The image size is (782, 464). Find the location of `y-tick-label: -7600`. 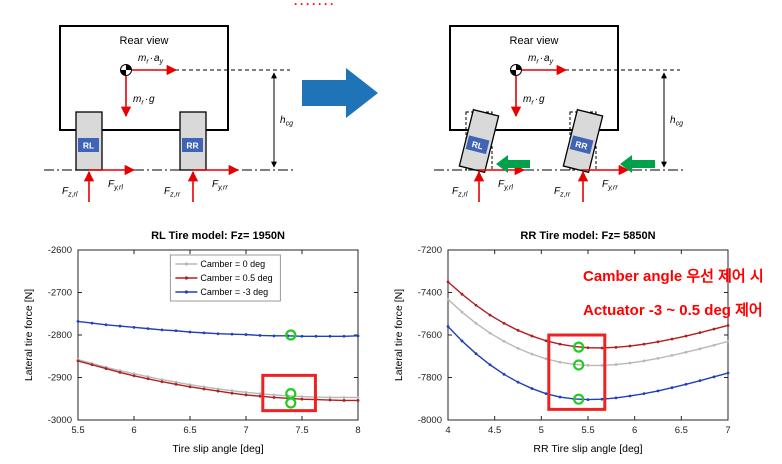

y-tick-label: -7600 is located at coordinates (430, 335).